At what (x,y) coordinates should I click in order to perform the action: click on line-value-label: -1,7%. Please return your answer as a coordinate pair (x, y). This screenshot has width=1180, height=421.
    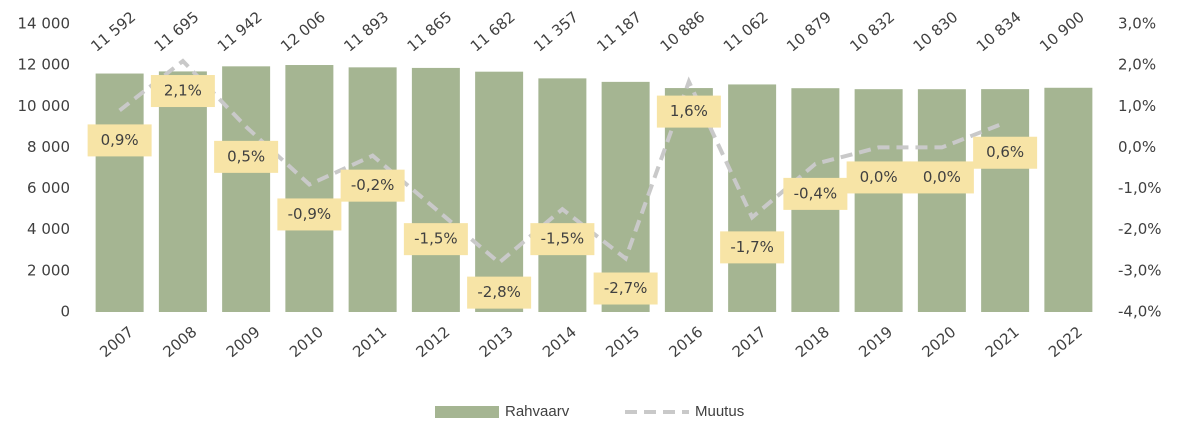
    Looking at the image, I should click on (752, 247).